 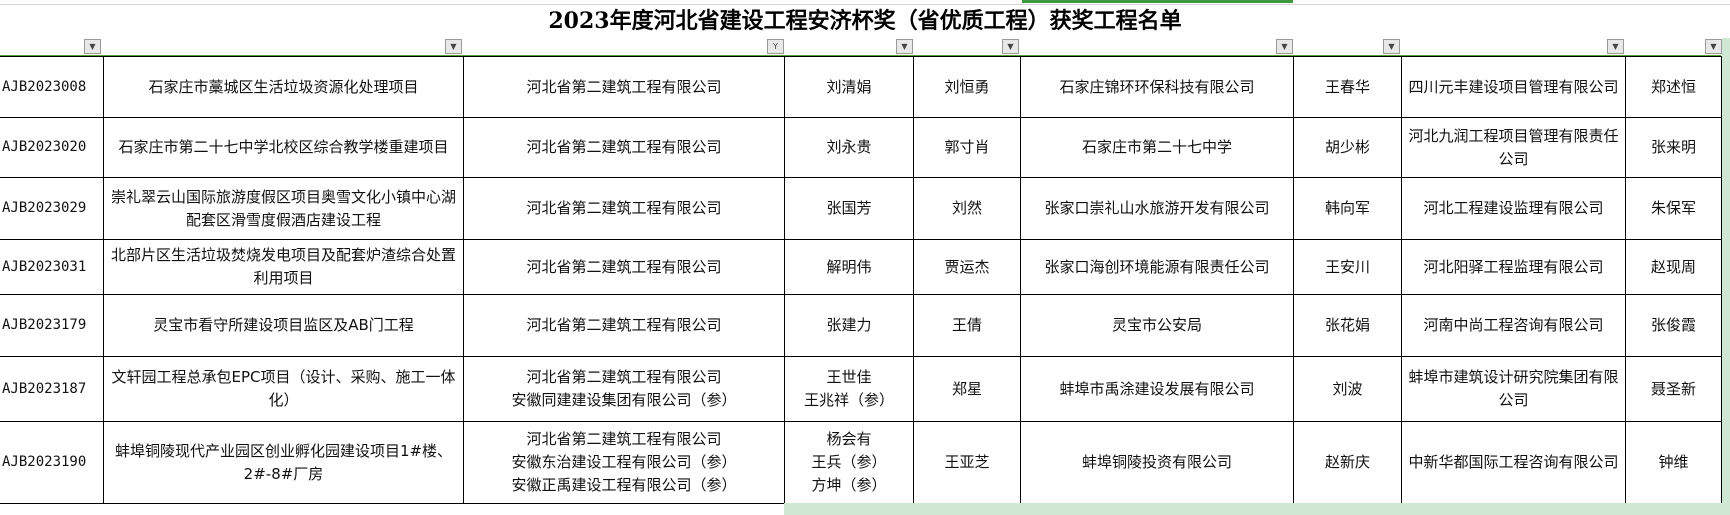 What do you see at coordinates (283, 147) in the screenshot?
I see `cell-project: 石家庄市第二十七中学北校区综合教学楼重建项目` at bounding box center [283, 147].